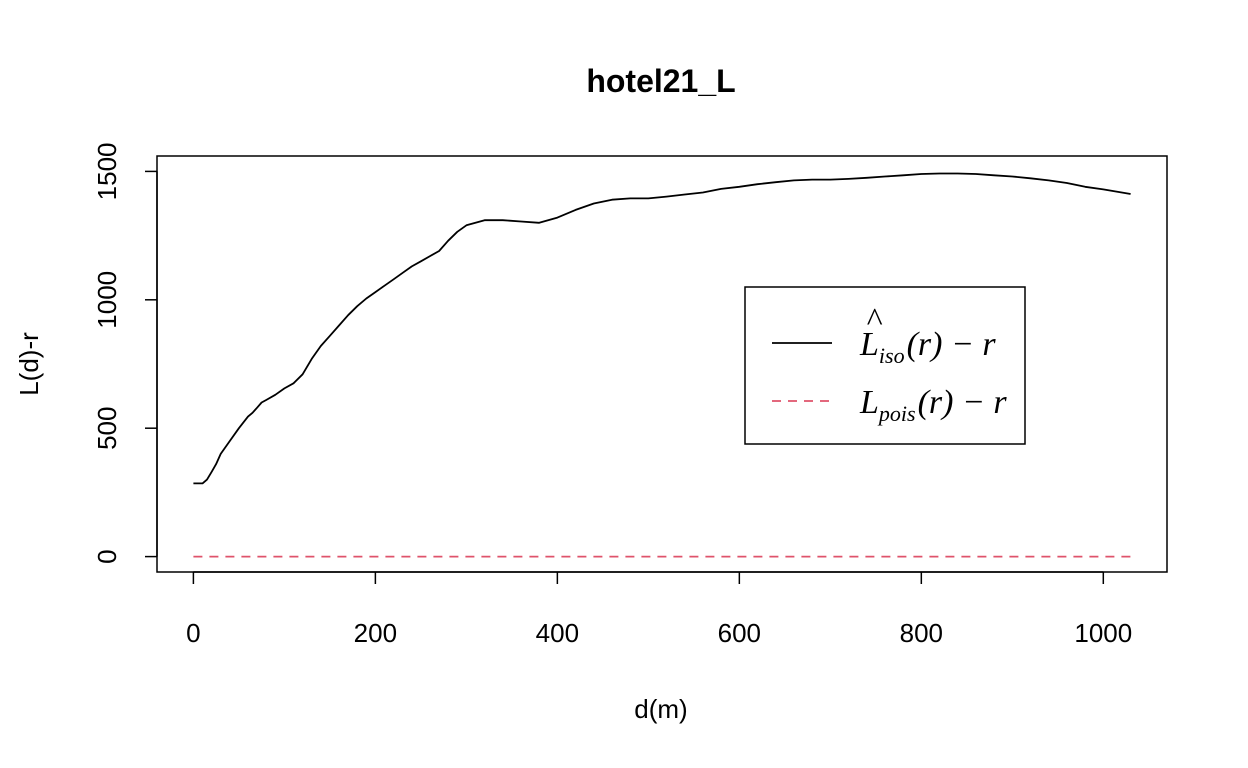 This screenshot has width=1248, height=768. What do you see at coordinates (739, 633) in the screenshot?
I see `x-tick-label: 600` at bounding box center [739, 633].